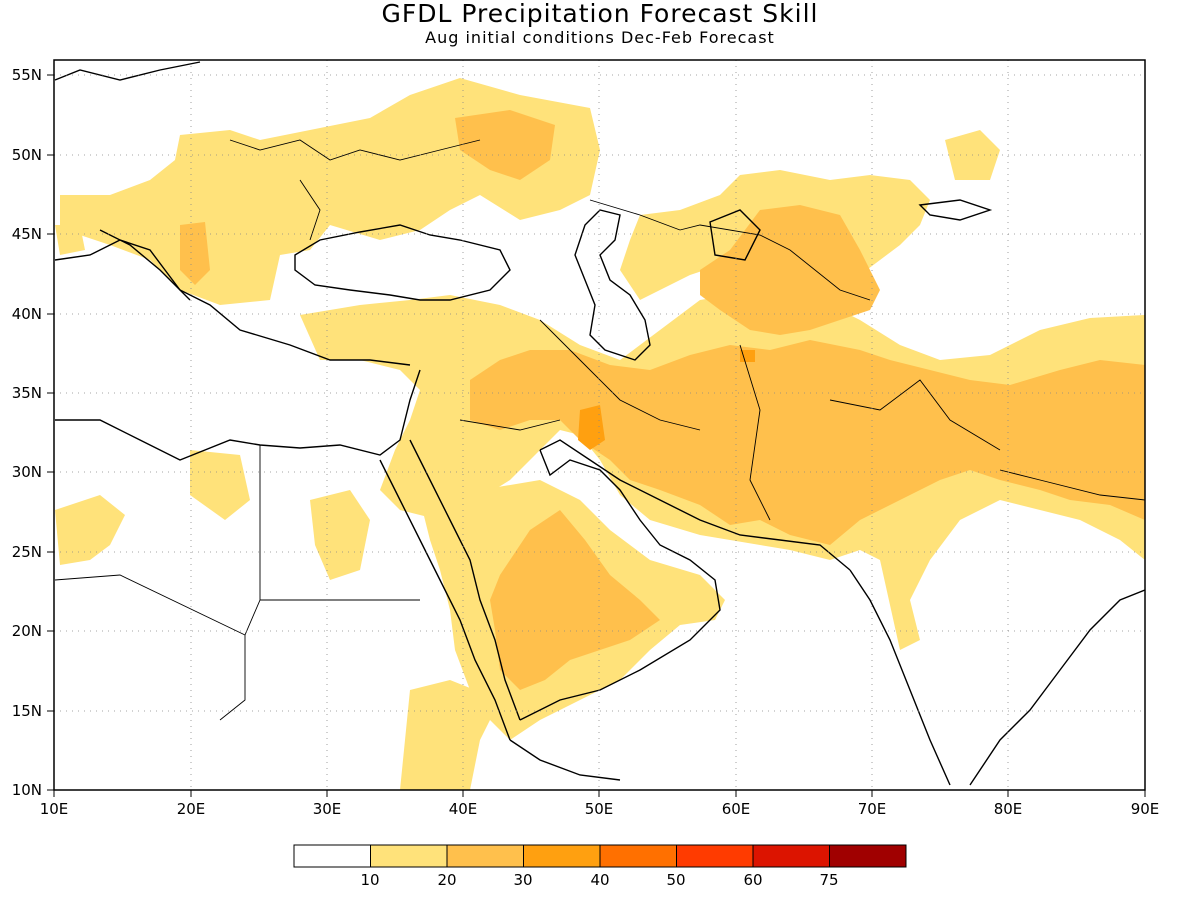  Describe the element at coordinates (1145, 809) in the screenshot. I see `lon-label: 90E` at that location.